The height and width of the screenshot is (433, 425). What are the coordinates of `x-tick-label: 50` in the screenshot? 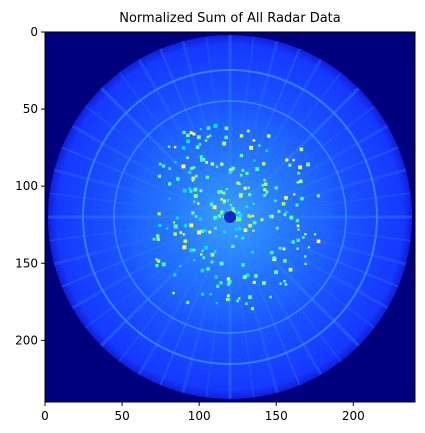 It's located at (121, 416).